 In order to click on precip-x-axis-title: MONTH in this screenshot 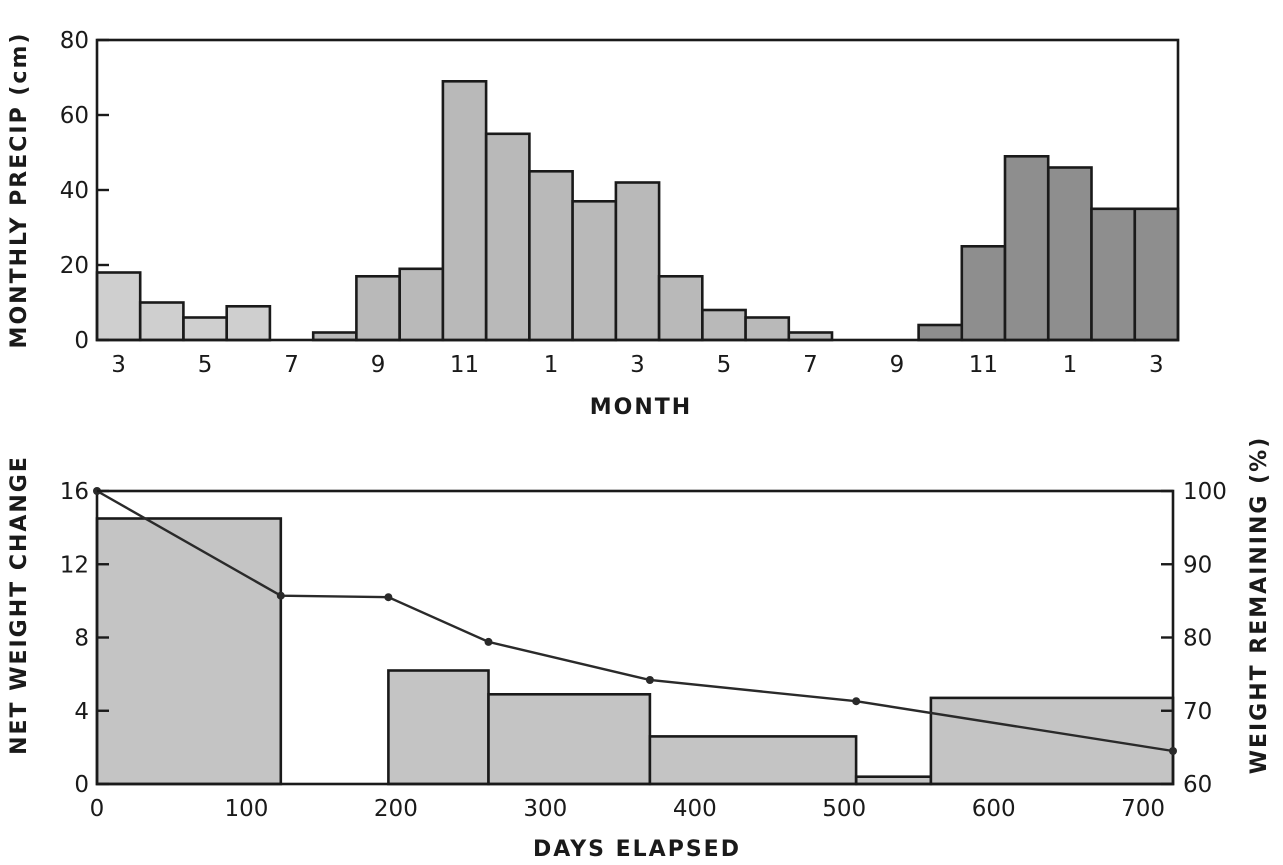, I will do `click(641, 407)`.